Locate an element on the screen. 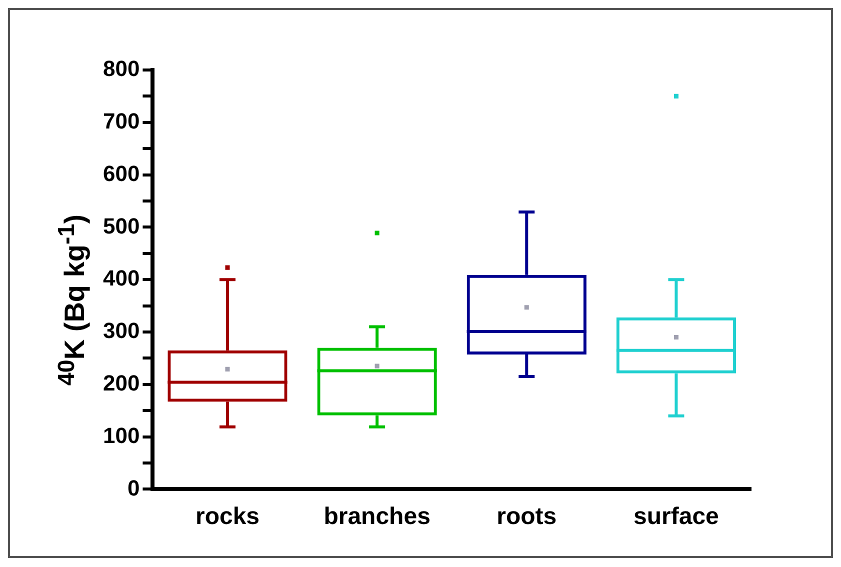 The height and width of the screenshot is (567, 841). x-tick-label: roots is located at coordinates (526, 516).